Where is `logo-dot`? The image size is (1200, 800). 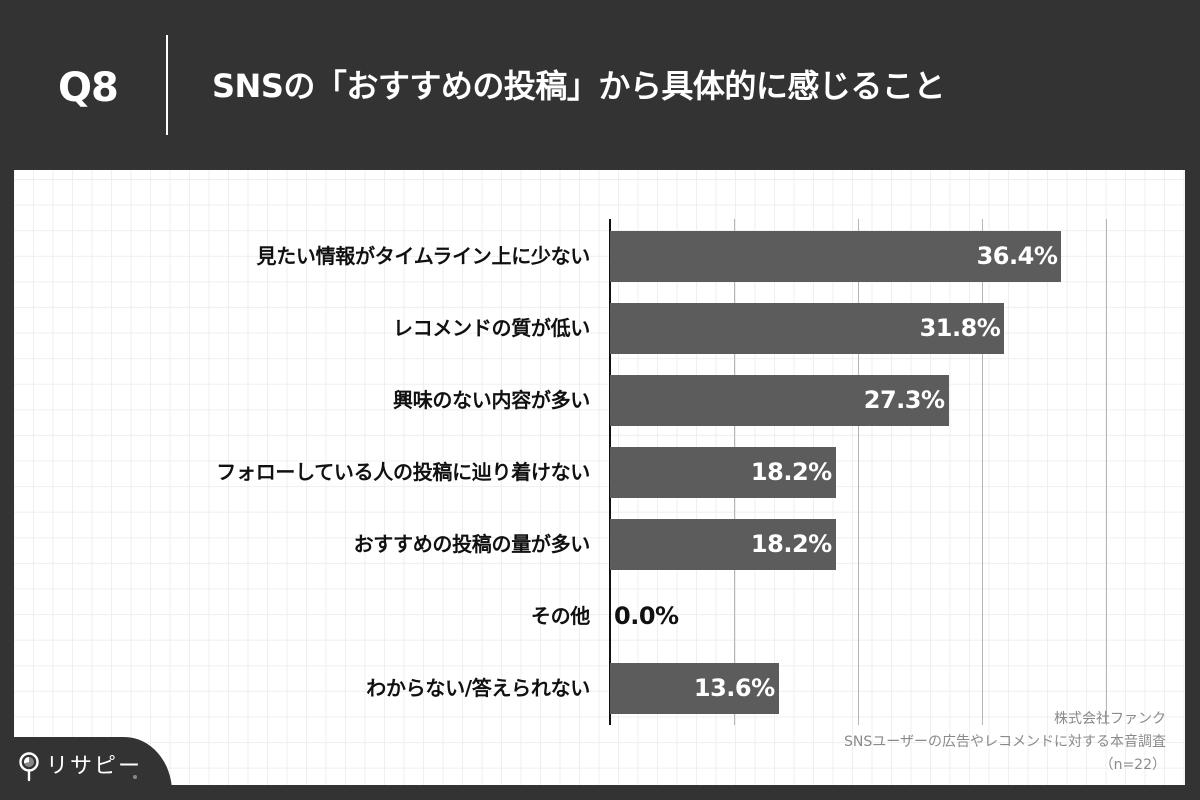 logo-dot is located at coordinates (135, 777).